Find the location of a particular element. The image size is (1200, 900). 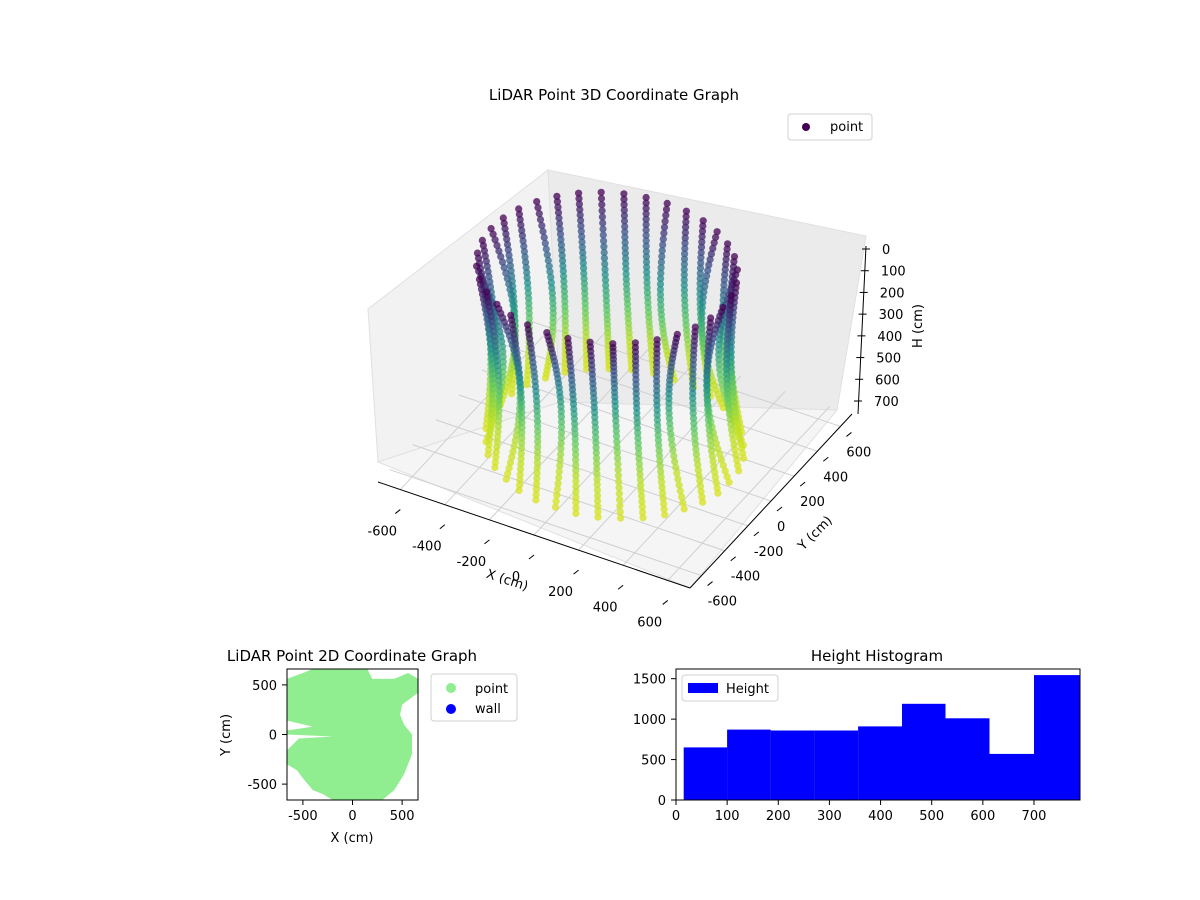

x-tick-label-3d: 200 is located at coordinates (560, 592).